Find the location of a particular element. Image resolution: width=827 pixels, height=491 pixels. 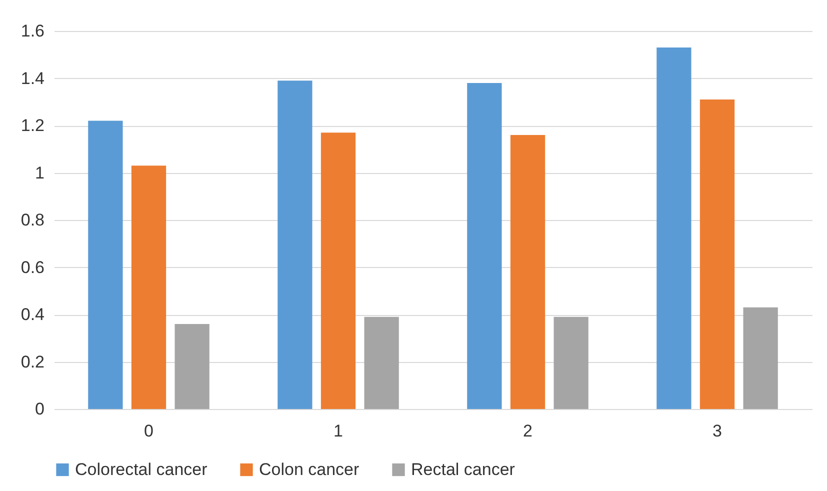

x-tick-label: 1 is located at coordinates (338, 431).